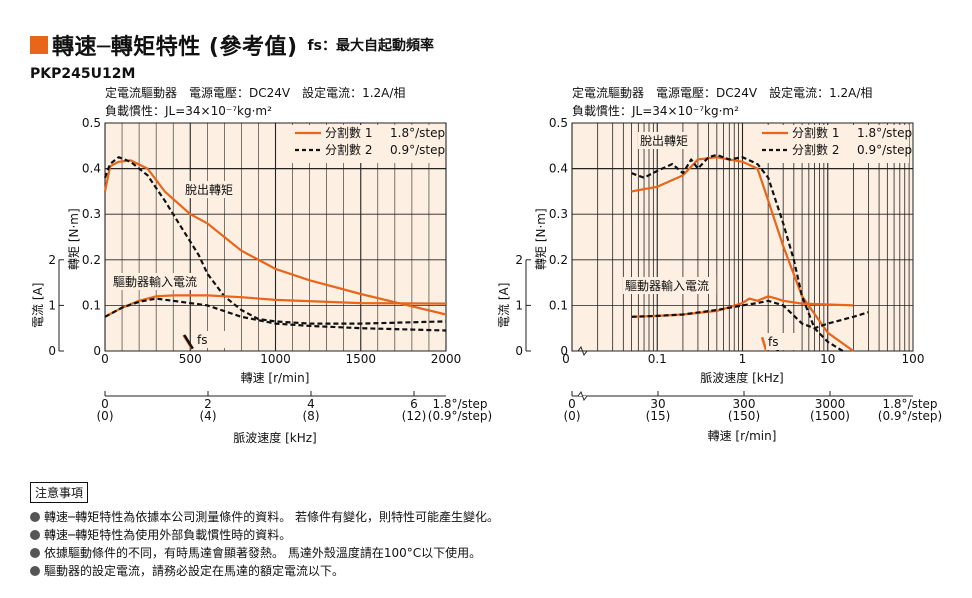 This screenshot has height=598, width=972. What do you see at coordinates (572, 416) in the screenshot?
I see `sub-axis-tick-label-alt: (0)` at bounding box center [572, 416].